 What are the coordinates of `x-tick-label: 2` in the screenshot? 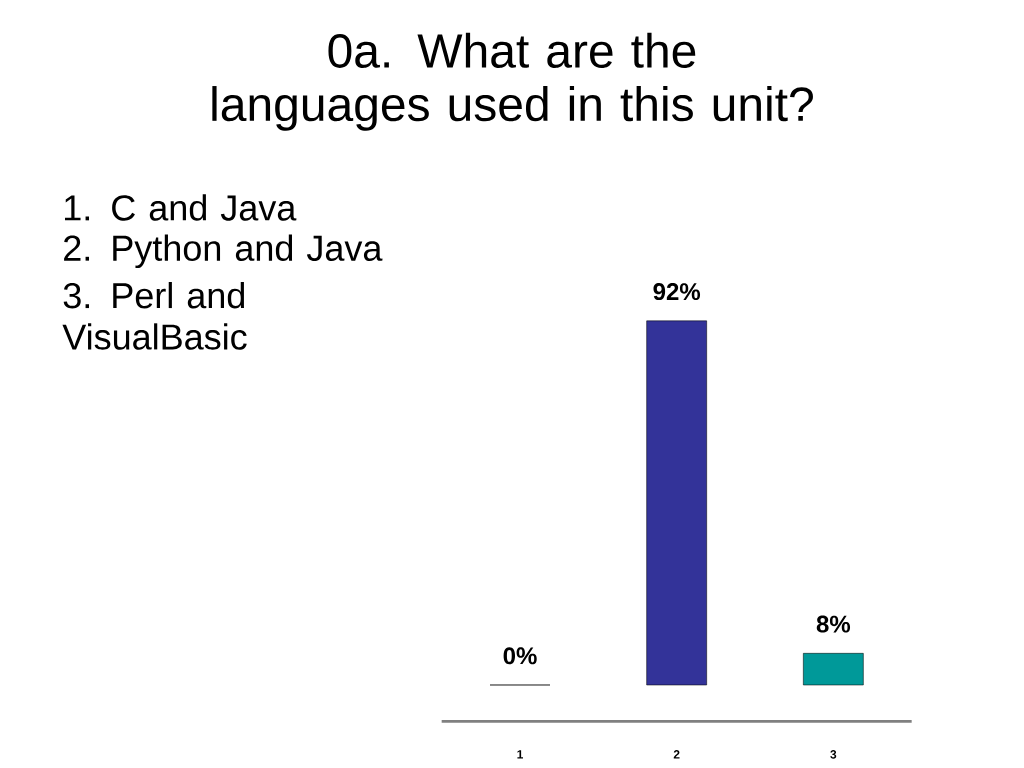 It's located at (676, 754).